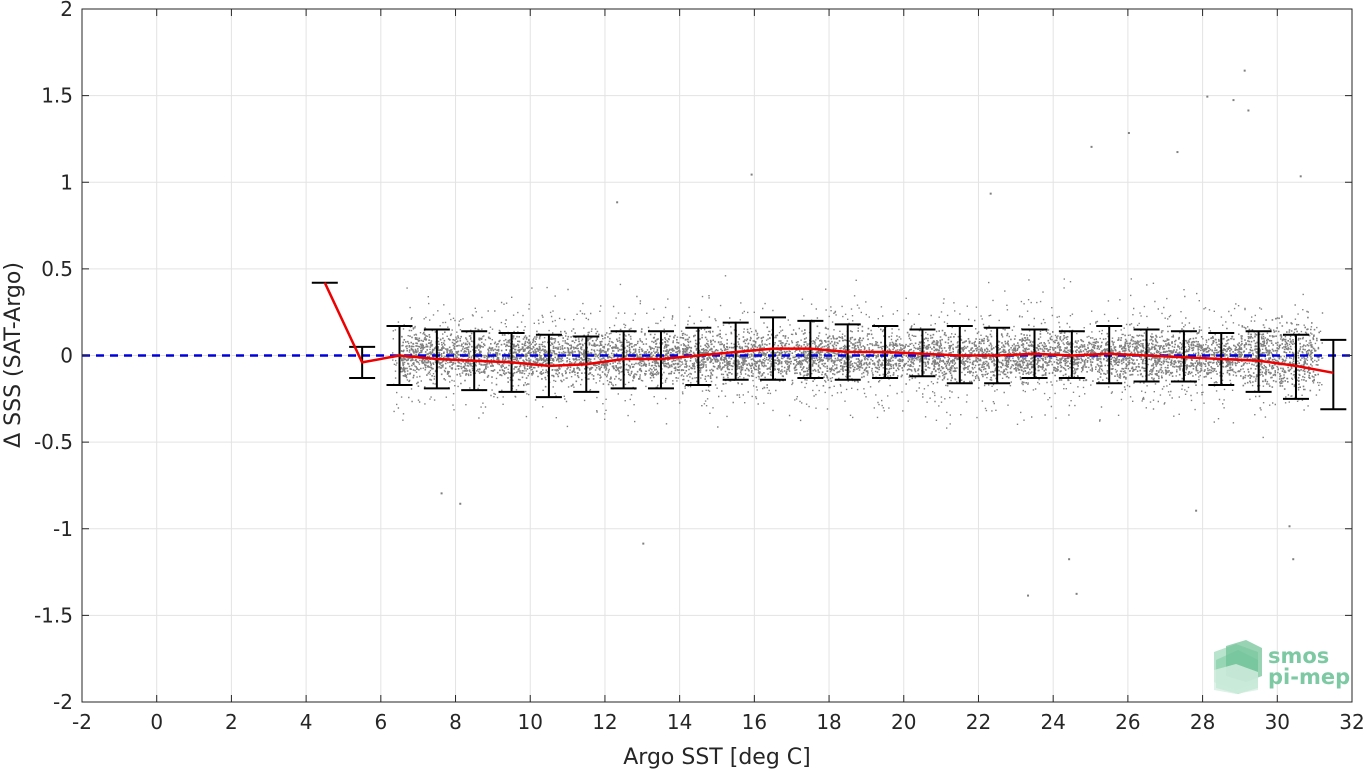 This screenshot has height=771, width=1365. I want to click on x-tick-label: 20, so click(903, 722).